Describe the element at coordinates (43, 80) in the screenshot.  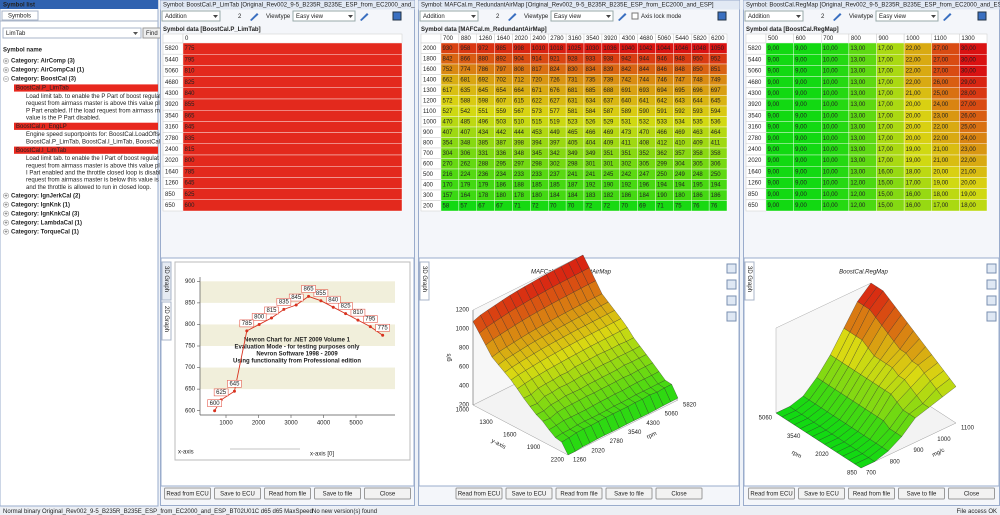
I see `category: Category: BoostCal (3)` at that location.